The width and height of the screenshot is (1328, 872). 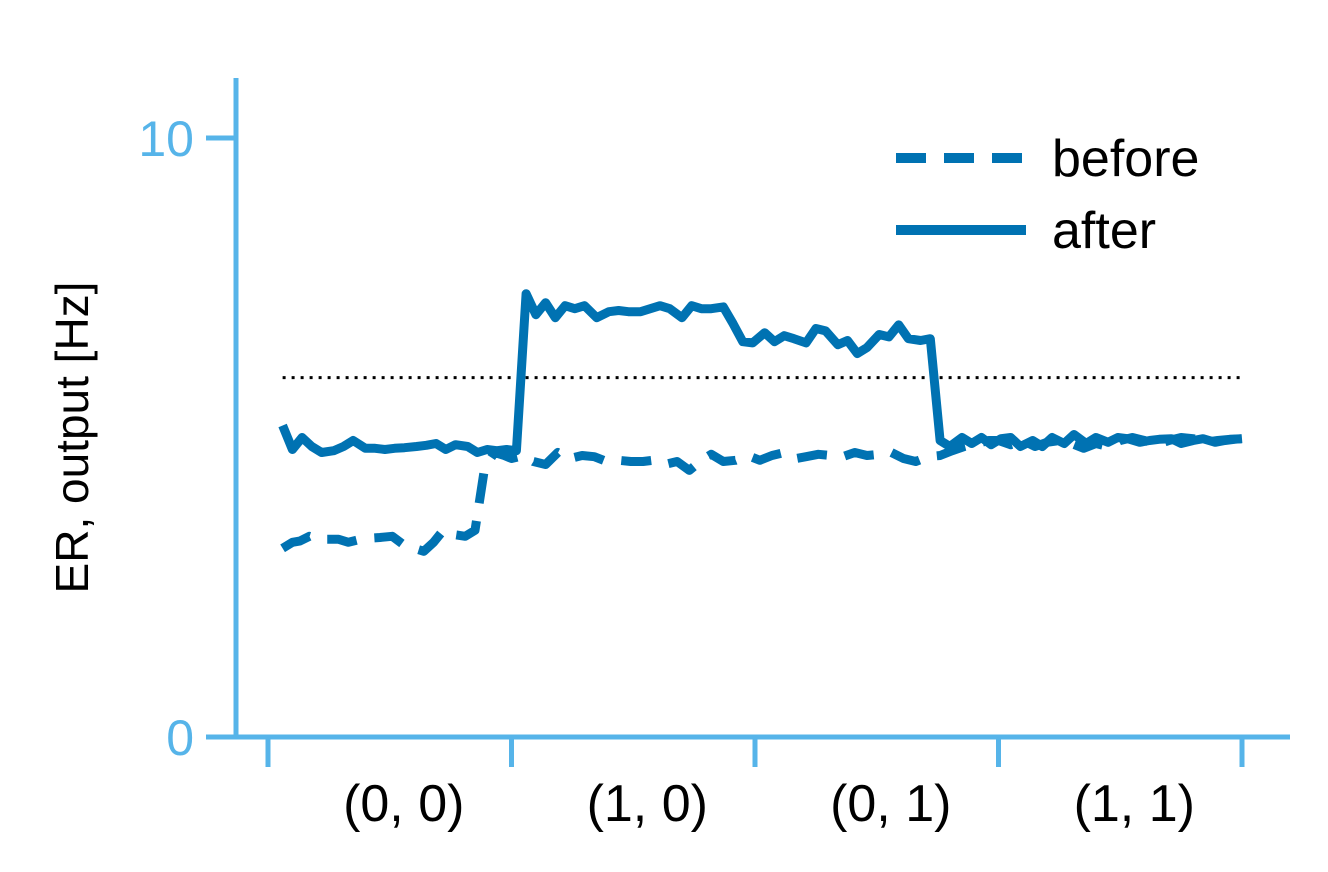 What do you see at coordinates (180, 738) in the screenshot?
I see `y-tick-label: 0` at bounding box center [180, 738].